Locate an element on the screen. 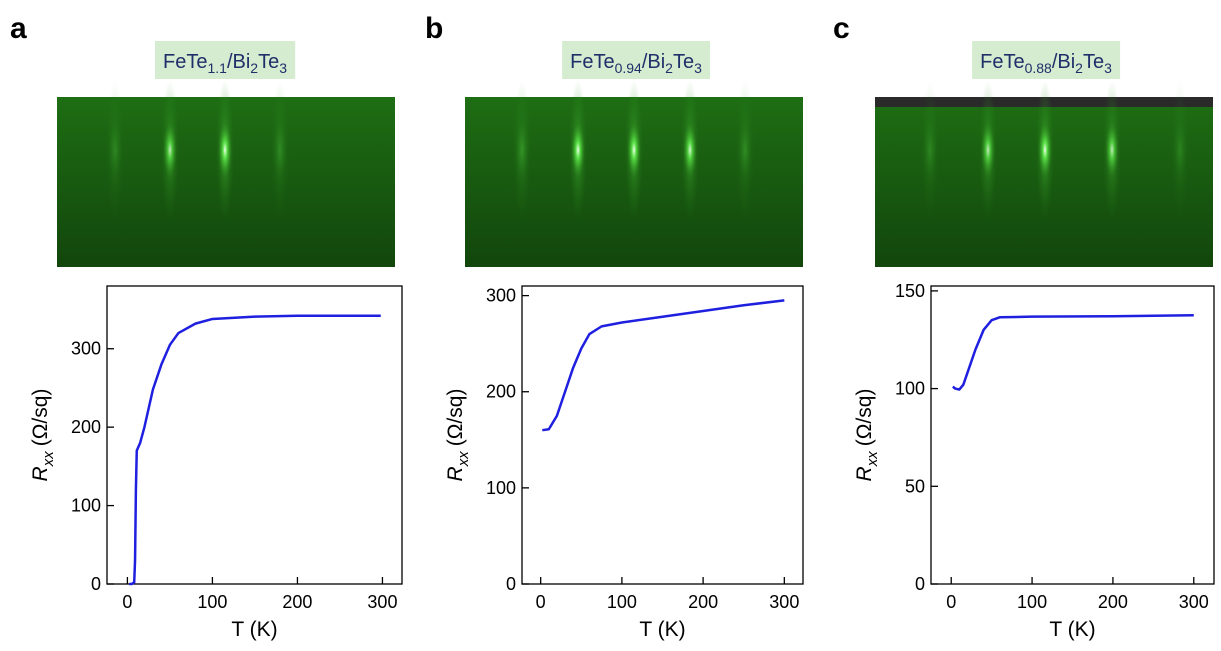  y-tick-label: 150 is located at coordinates (910, 291).